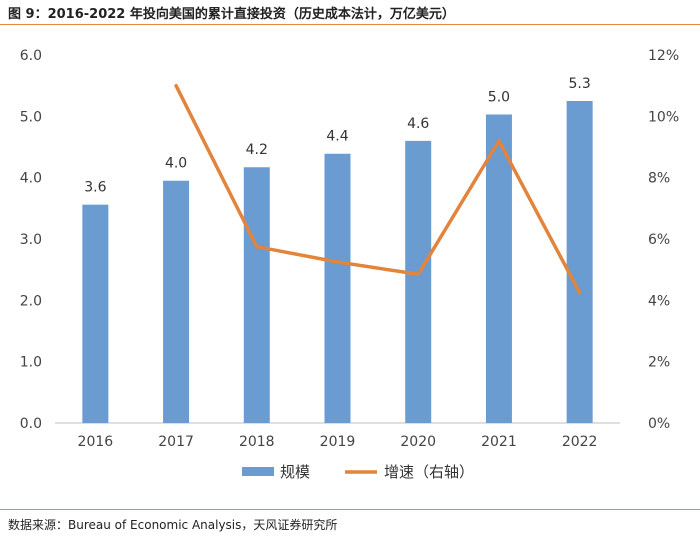  What do you see at coordinates (659, 363) in the screenshot?
I see `y-right-tick-label: 2%` at bounding box center [659, 363].